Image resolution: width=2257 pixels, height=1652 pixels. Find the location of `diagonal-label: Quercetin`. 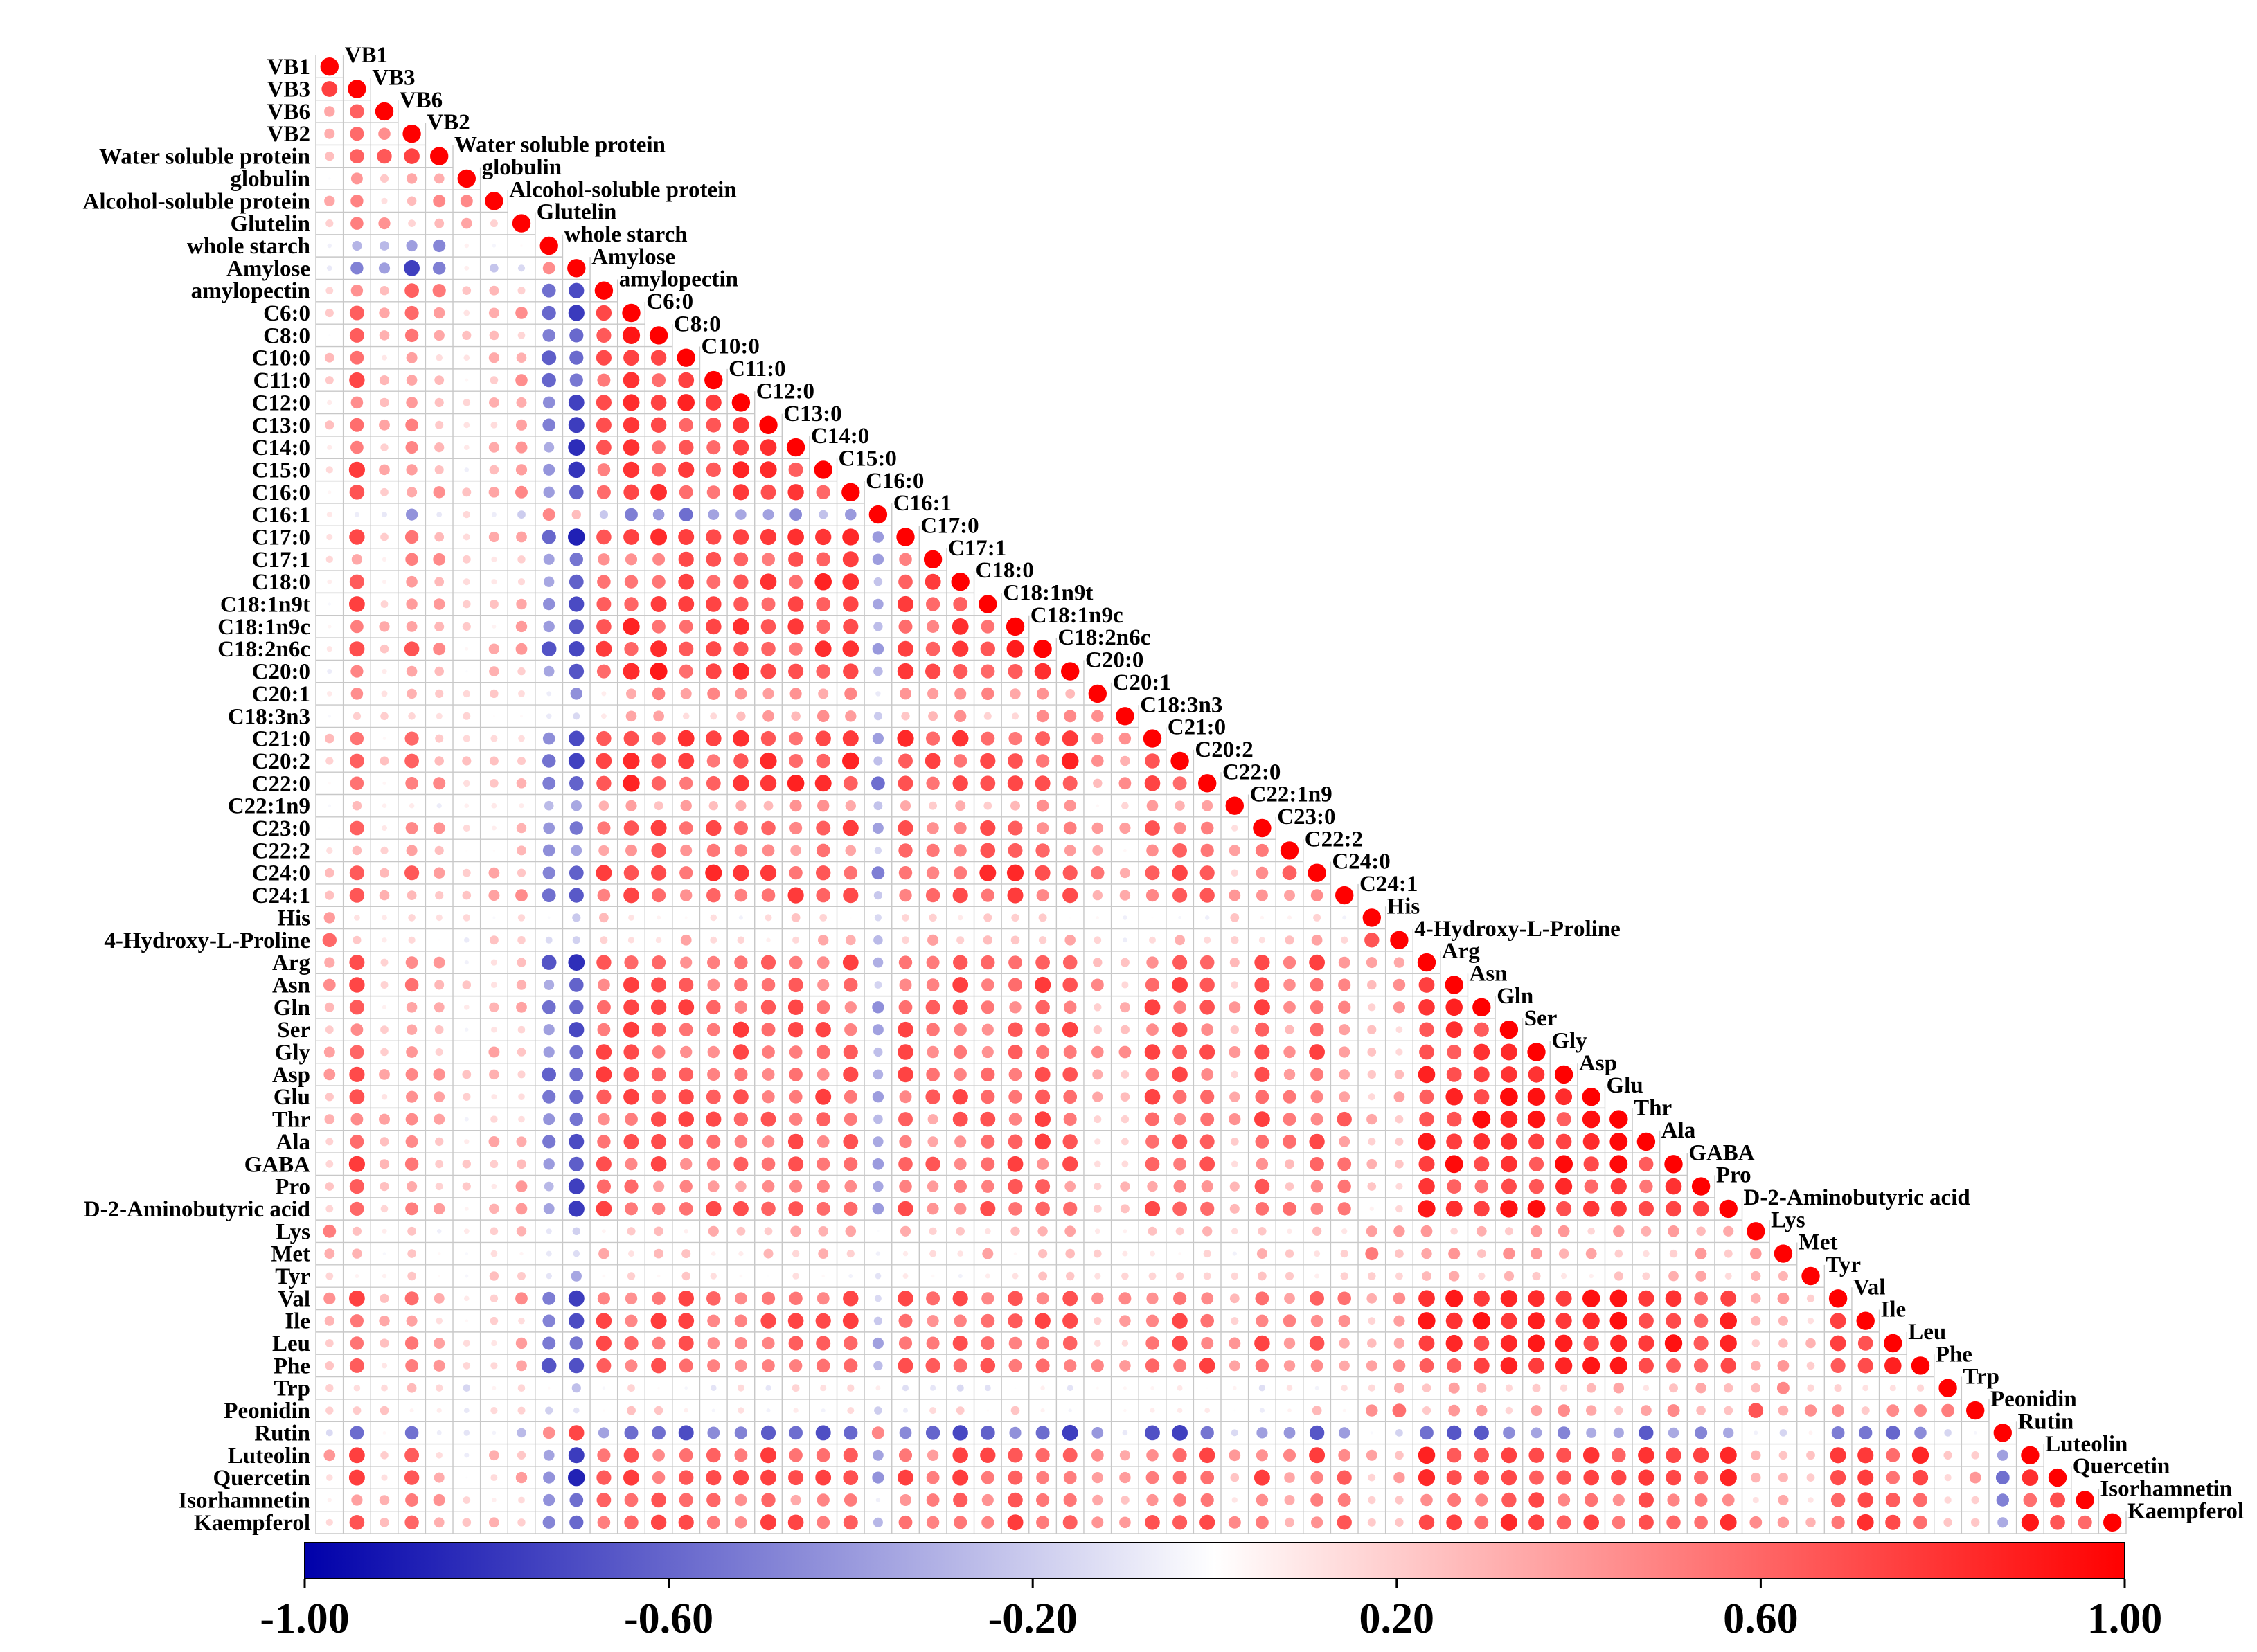

diagonal-label: Quercetin is located at coordinates (2121, 1467).